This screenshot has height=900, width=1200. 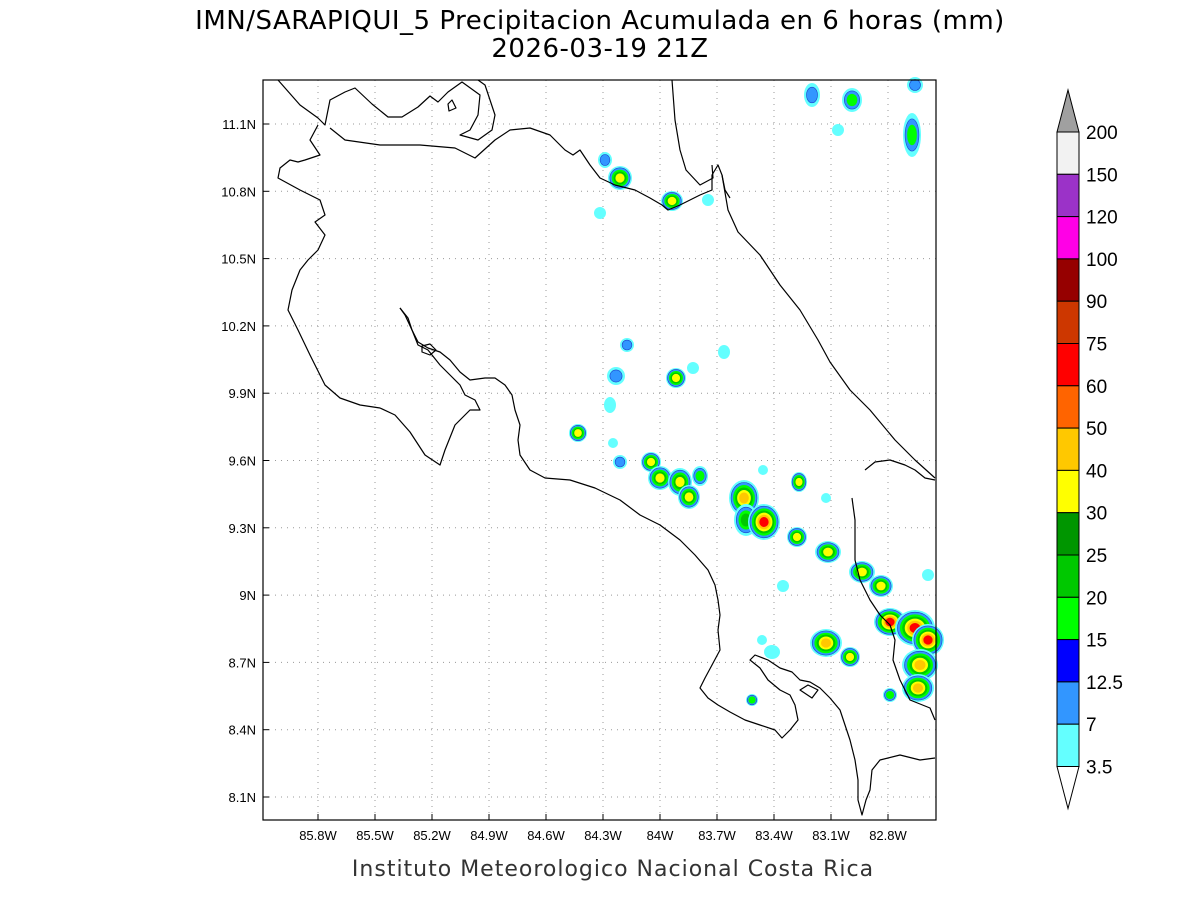 I want to click on legend-label: 60, so click(x=1096, y=387).